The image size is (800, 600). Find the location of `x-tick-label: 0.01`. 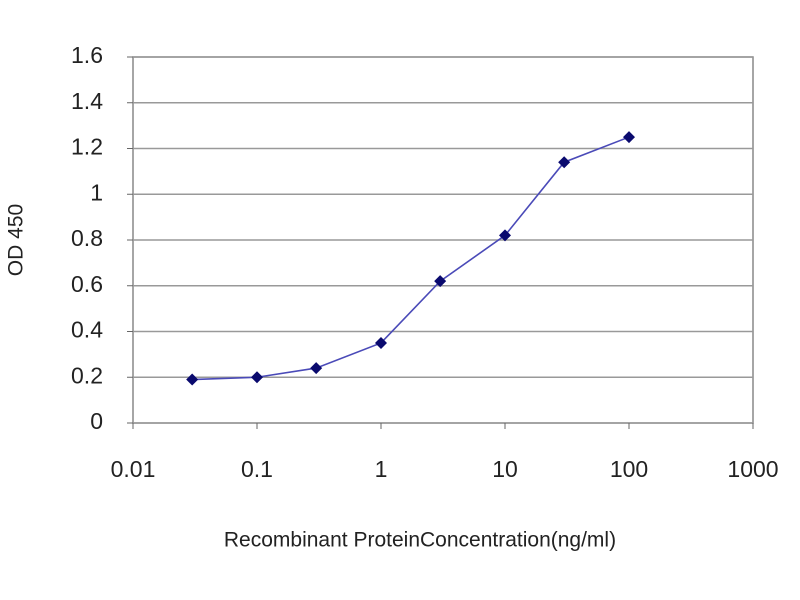

x-tick-label: 0.01 is located at coordinates (133, 469).